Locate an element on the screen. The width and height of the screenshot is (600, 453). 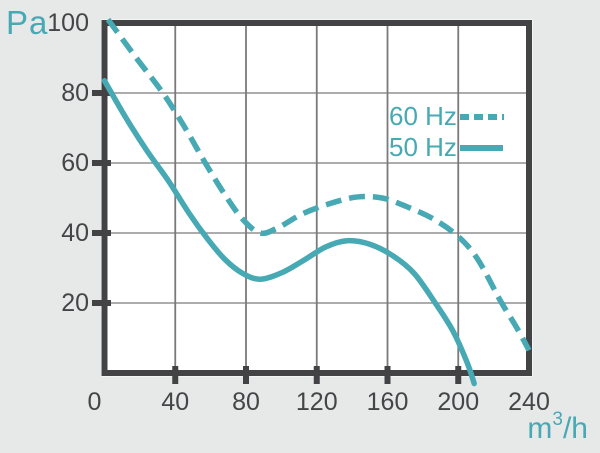
solid-line-sample-icon is located at coordinates (481, 147).